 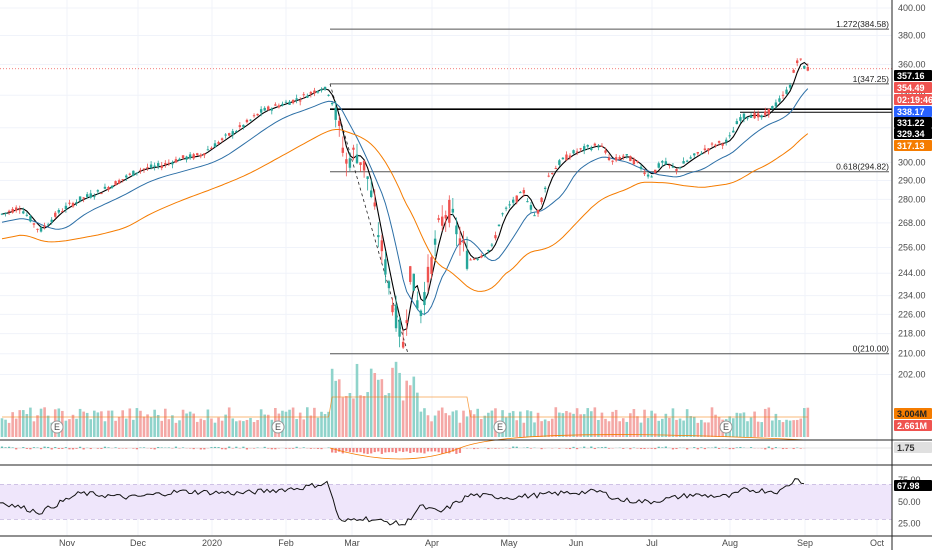 I want to click on time-axis-label: Oct, so click(x=877, y=543).